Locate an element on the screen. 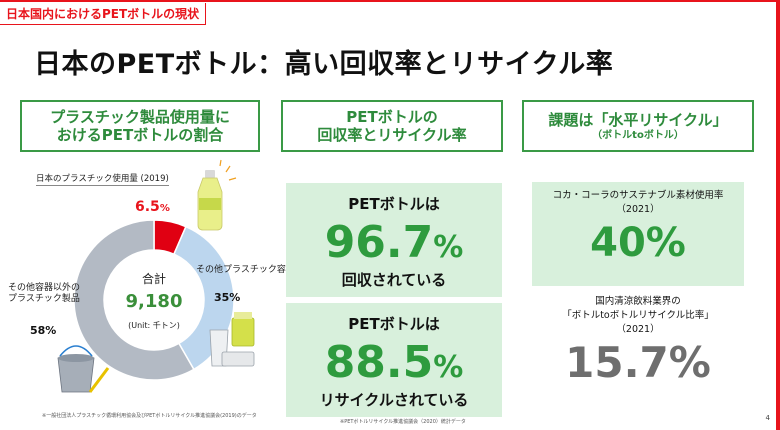 The height and width of the screenshot is (430, 780). bucket-illustration is located at coordinates (83, 369).